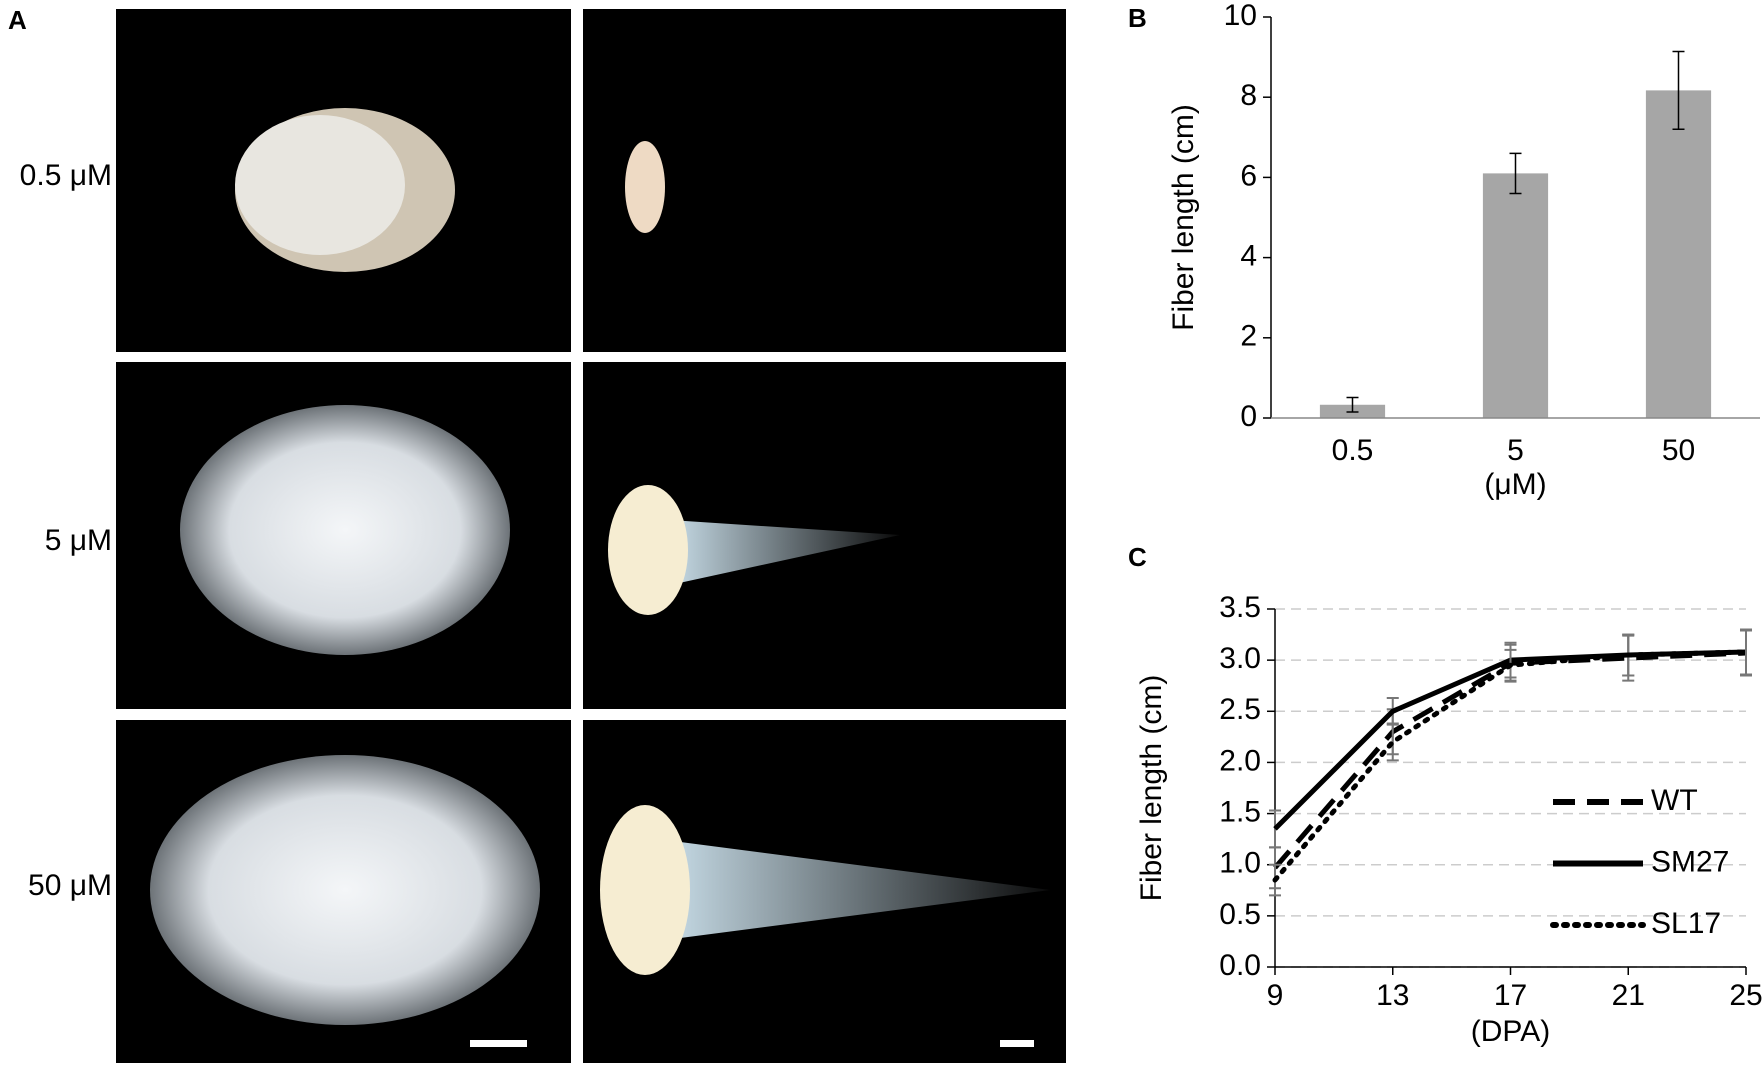 The height and width of the screenshot is (1070, 1764). What do you see at coordinates (1515, 450) in the screenshot?
I see `x-tick-label: 5` at bounding box center [1515, 450].